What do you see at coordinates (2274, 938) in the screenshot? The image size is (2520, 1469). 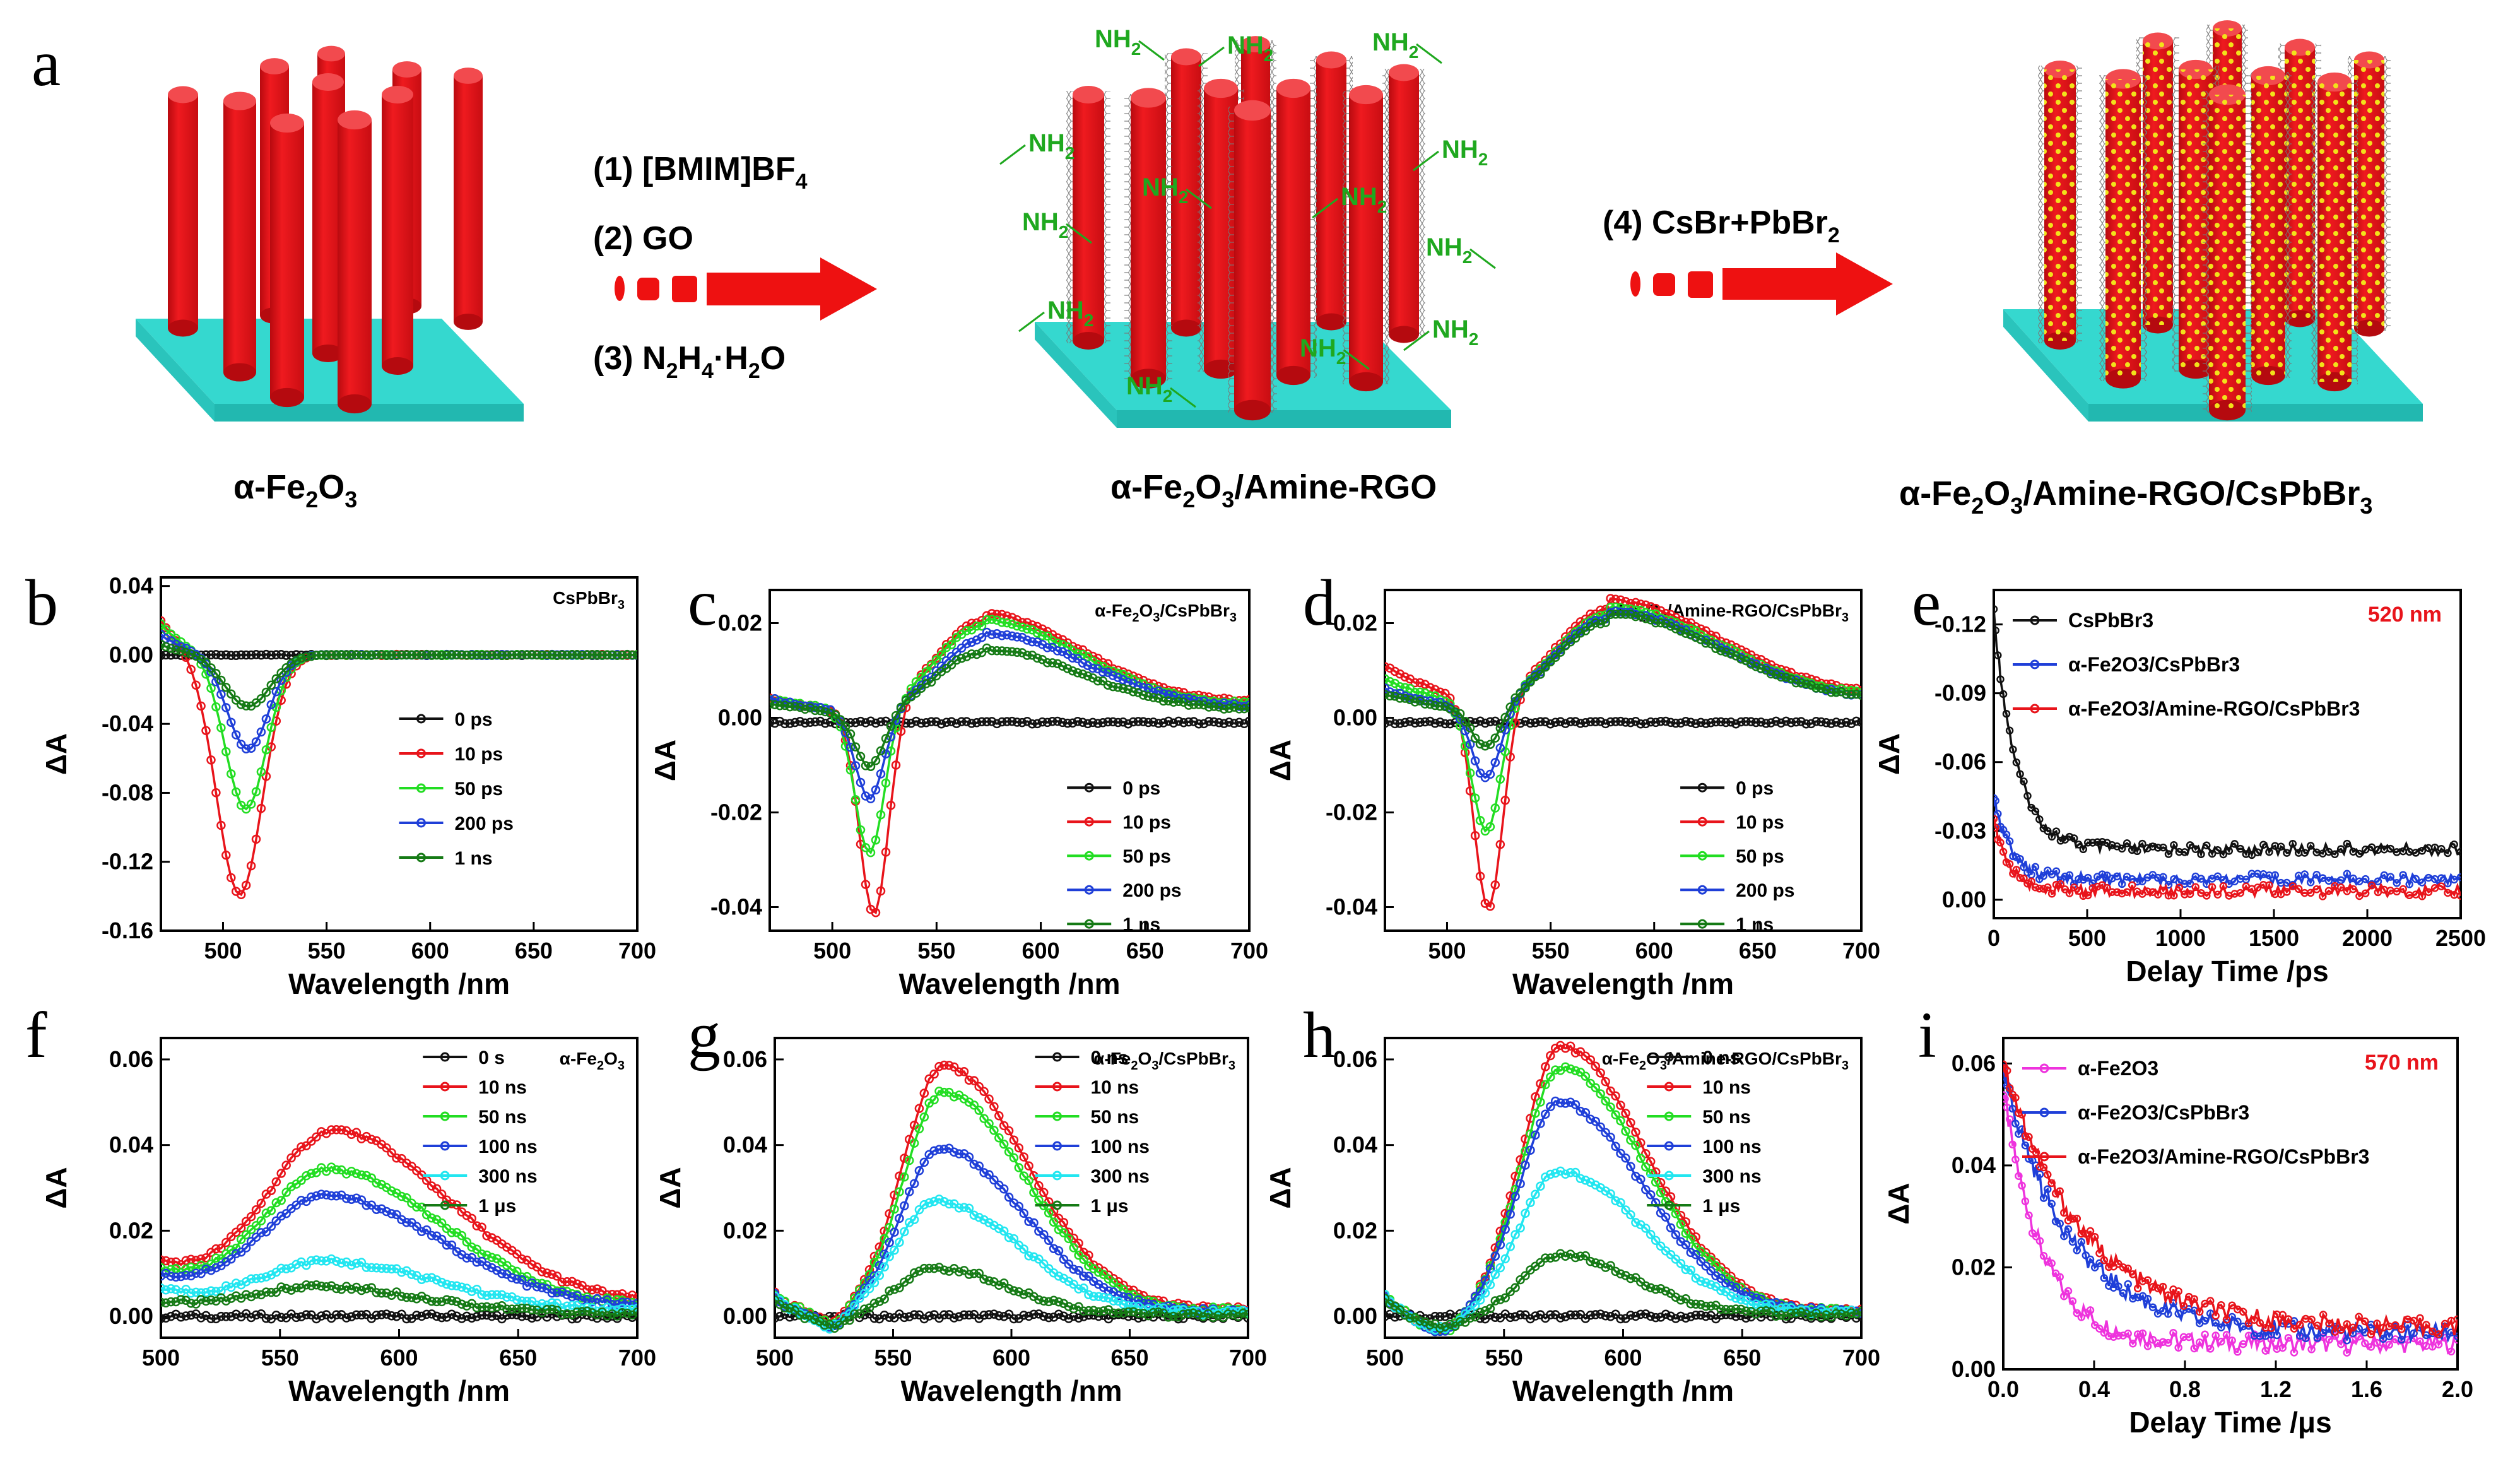 I see `xtick-label: 1500` at bounding box center [2274, 938].